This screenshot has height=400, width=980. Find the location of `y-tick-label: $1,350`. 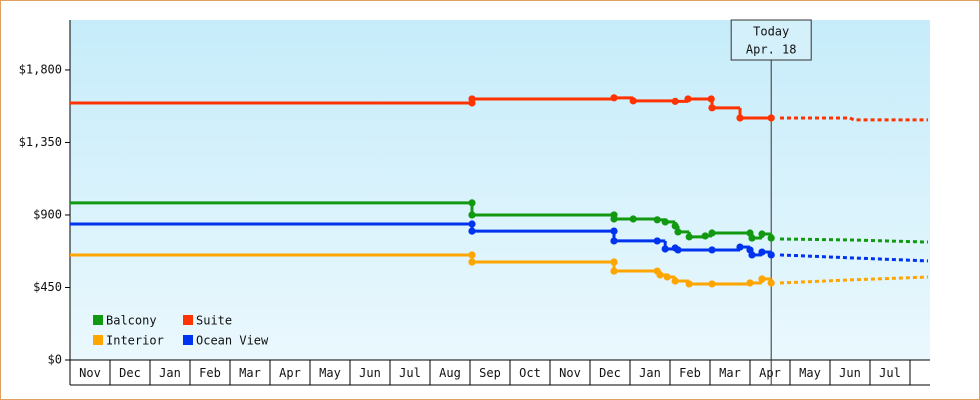

y-tick-label: $1,350 is located at coordinates (40, 142).